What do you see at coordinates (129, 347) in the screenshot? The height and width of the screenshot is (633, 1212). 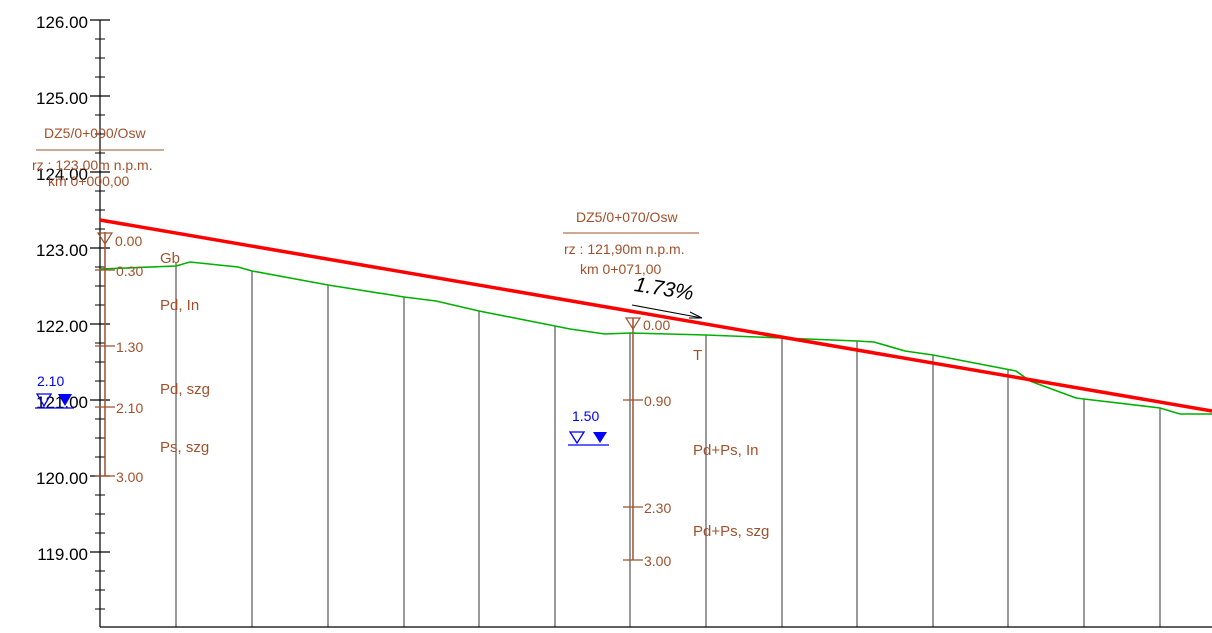 I see `depth-label: 1.30` at bounding box center [129, 347].